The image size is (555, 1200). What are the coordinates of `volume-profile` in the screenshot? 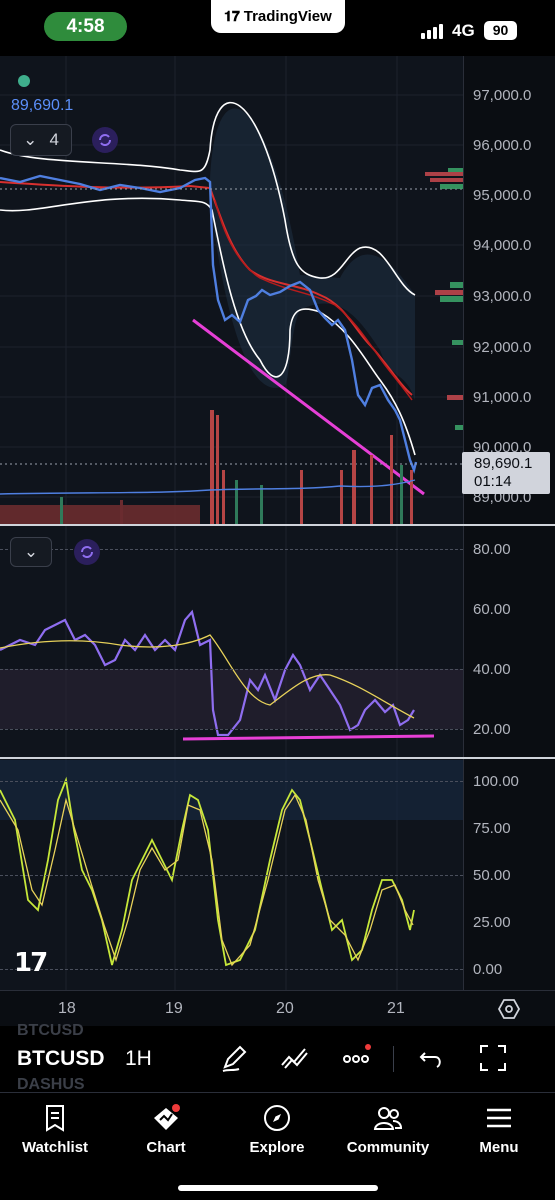 It's located at (444, 299).